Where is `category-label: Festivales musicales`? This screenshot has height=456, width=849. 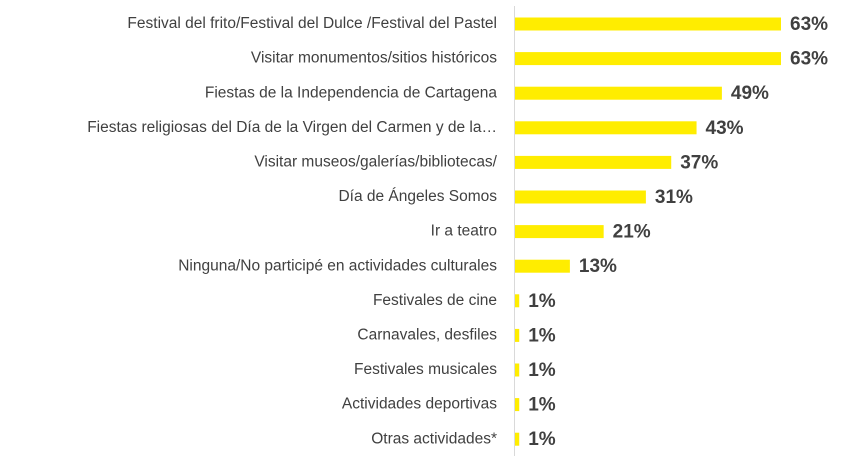 category-label: Festivales musicales is located at coordinates (425, 369).